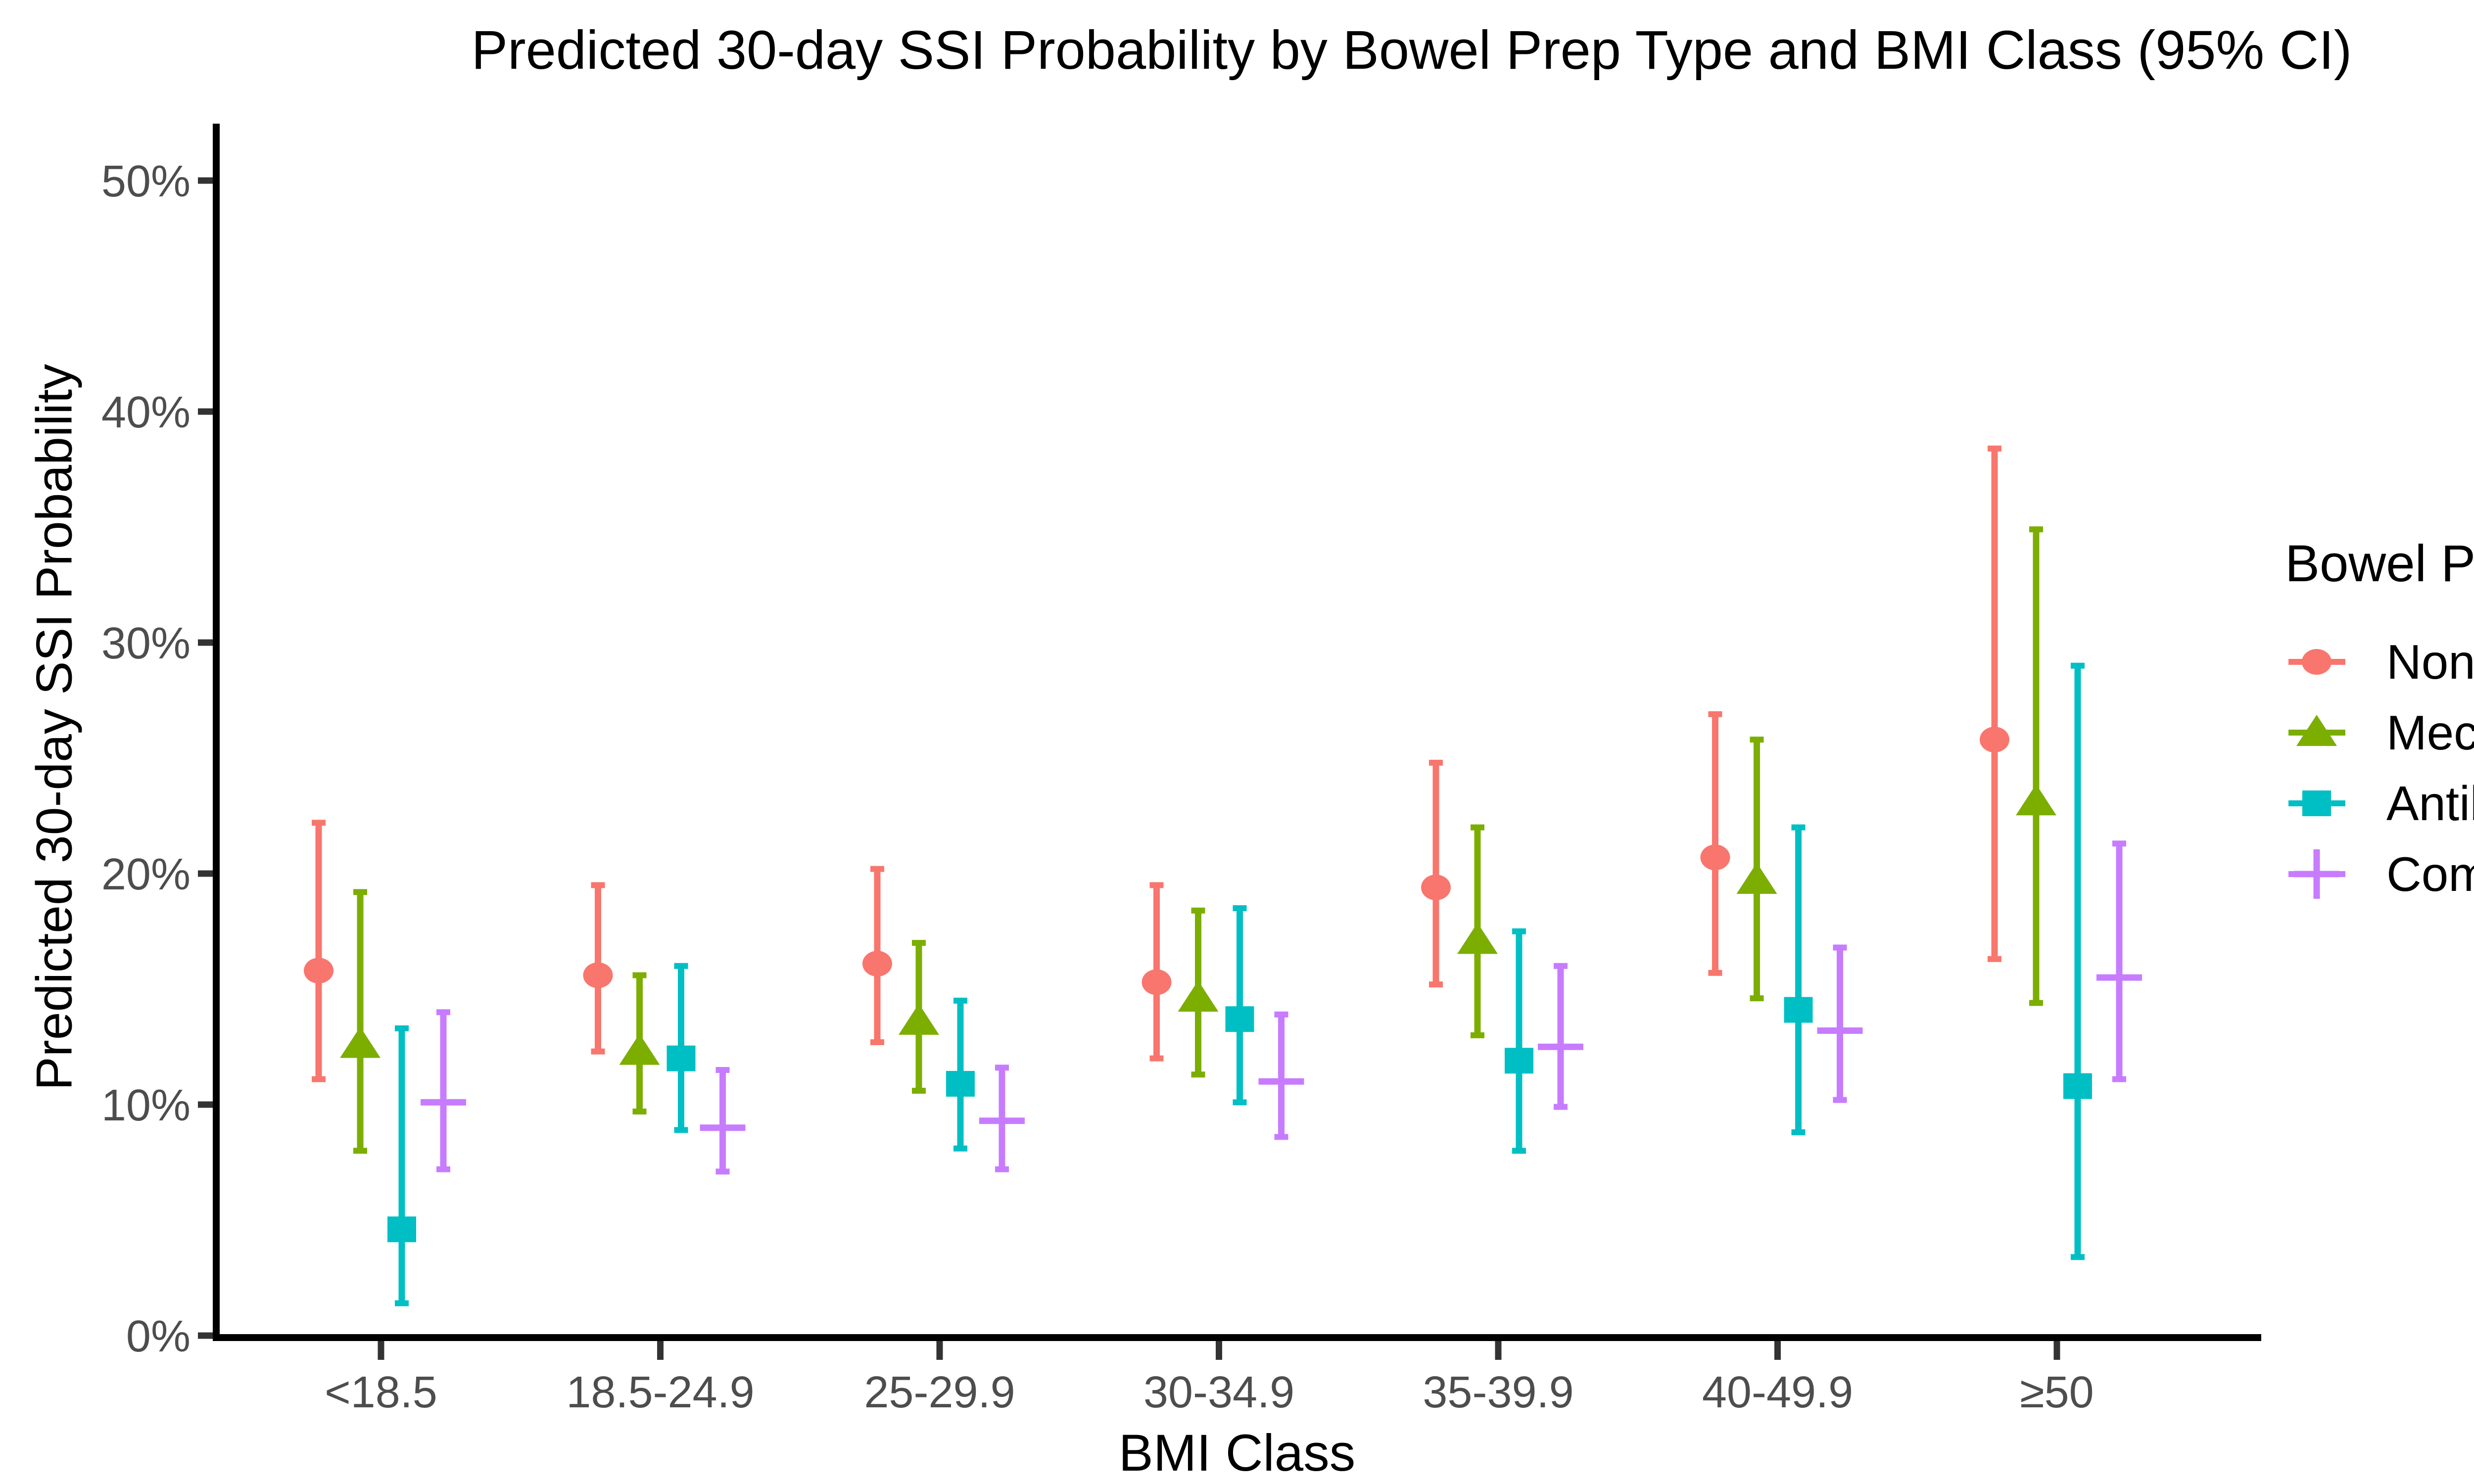 The height and width of the screenshot is (1484, 2474). Describe the element at coordinates (1218, 1392) in the screenshot. I see `x-tick-label: 30-34.9` at that location.